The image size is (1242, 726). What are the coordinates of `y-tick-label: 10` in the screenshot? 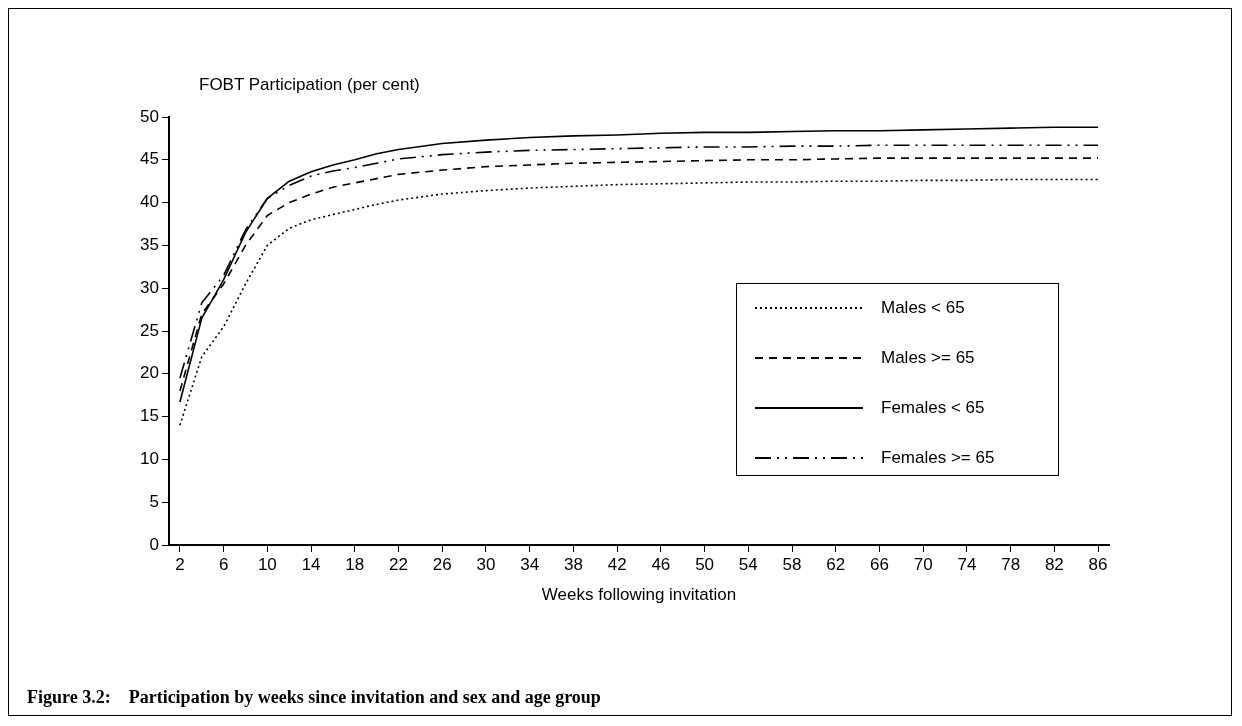 It's located at (149, 459).